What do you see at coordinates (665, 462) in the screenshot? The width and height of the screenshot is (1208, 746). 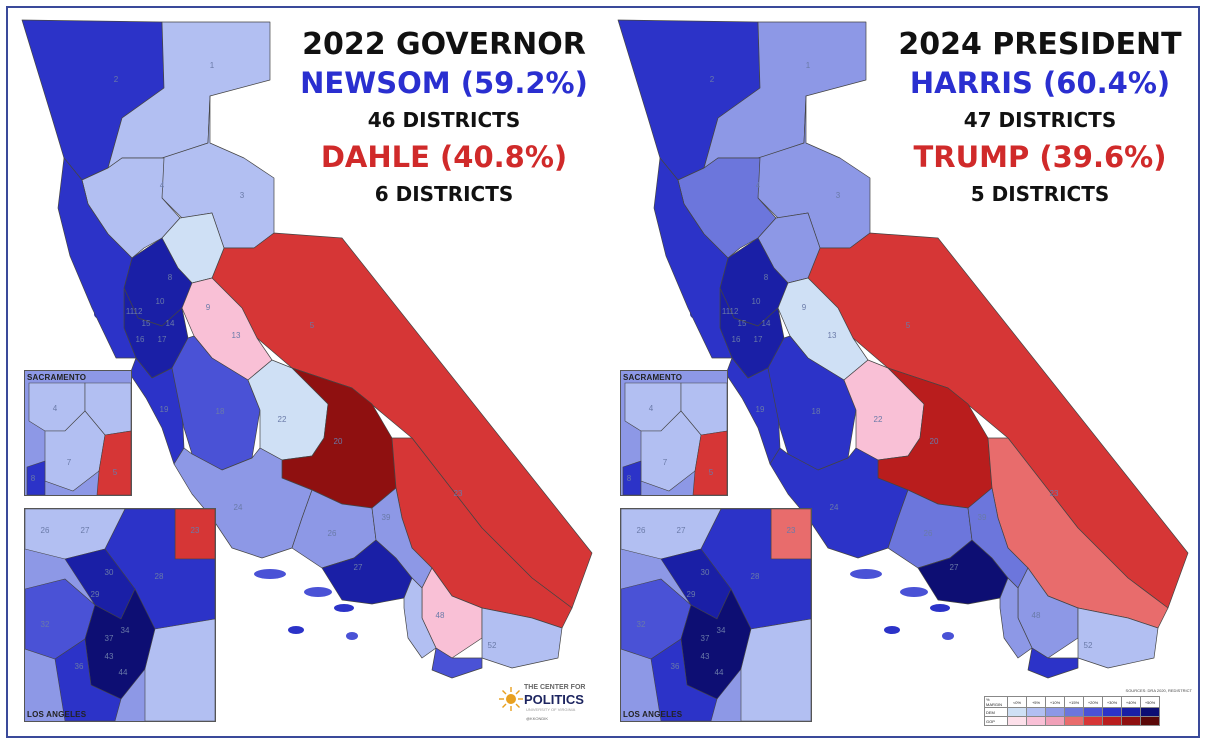 I see `right-sac-label-7: 7` at bounding box center [665, 462].